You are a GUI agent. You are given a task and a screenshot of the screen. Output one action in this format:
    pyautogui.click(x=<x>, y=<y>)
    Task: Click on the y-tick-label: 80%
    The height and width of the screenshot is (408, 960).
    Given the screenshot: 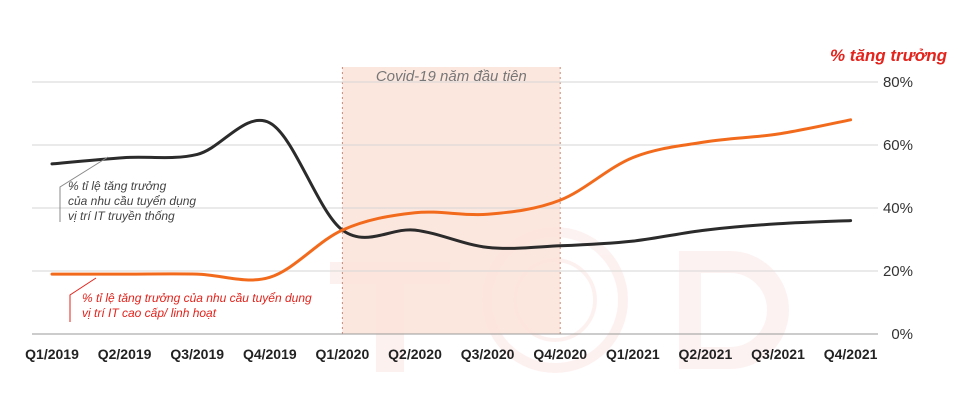 What is the action you would take?
    pyautogui.click(x=898, y=82)
    